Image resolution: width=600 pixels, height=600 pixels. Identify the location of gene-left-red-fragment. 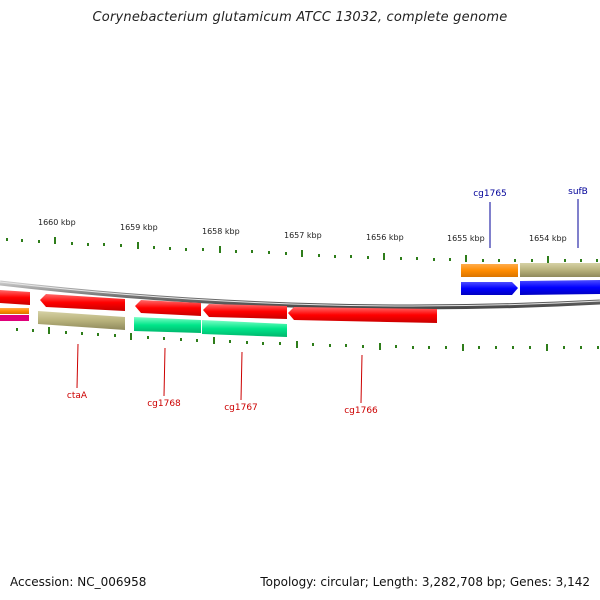
(15, 297).